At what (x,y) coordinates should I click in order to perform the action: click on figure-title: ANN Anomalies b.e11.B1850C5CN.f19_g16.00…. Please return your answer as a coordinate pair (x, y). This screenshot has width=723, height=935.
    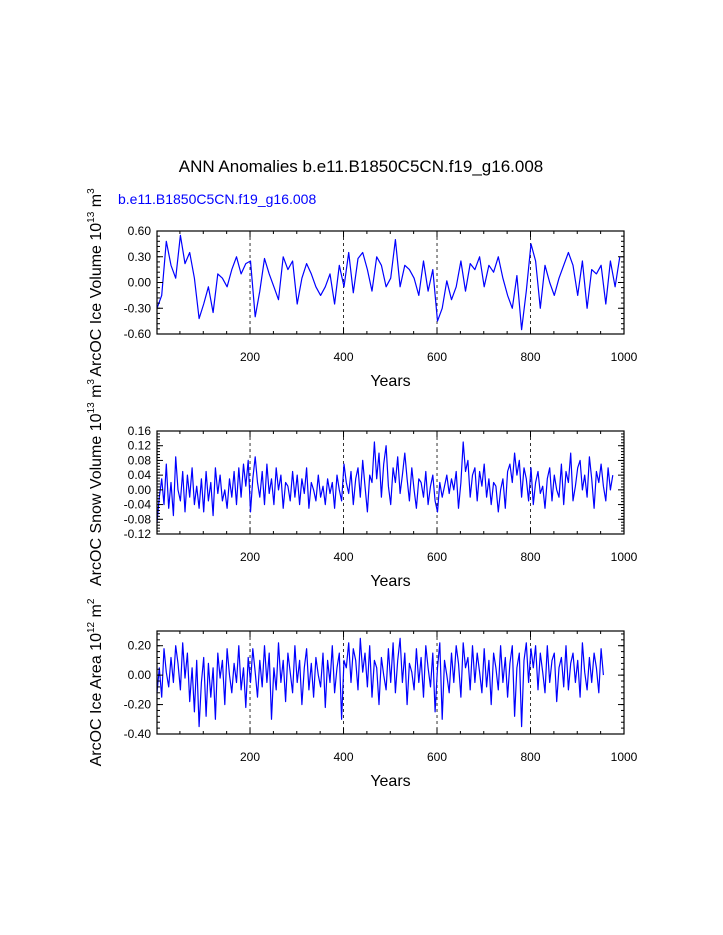
    Looking at the image, I should click on (361, 166).